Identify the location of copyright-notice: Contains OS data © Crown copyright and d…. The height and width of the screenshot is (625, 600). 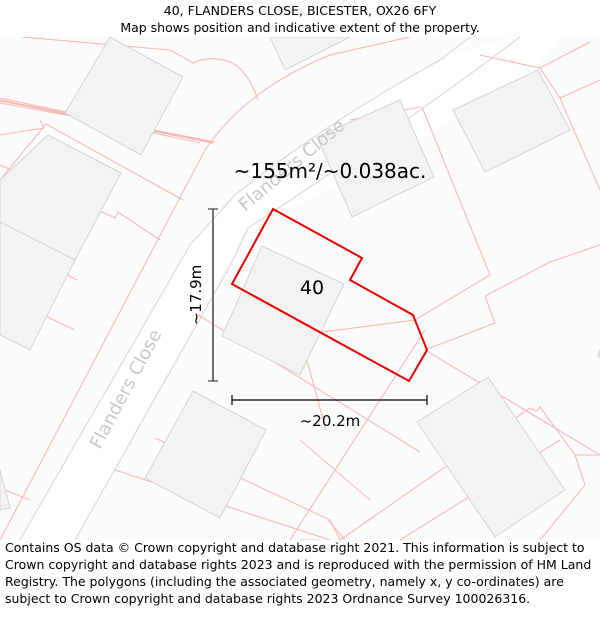
(301, 573).